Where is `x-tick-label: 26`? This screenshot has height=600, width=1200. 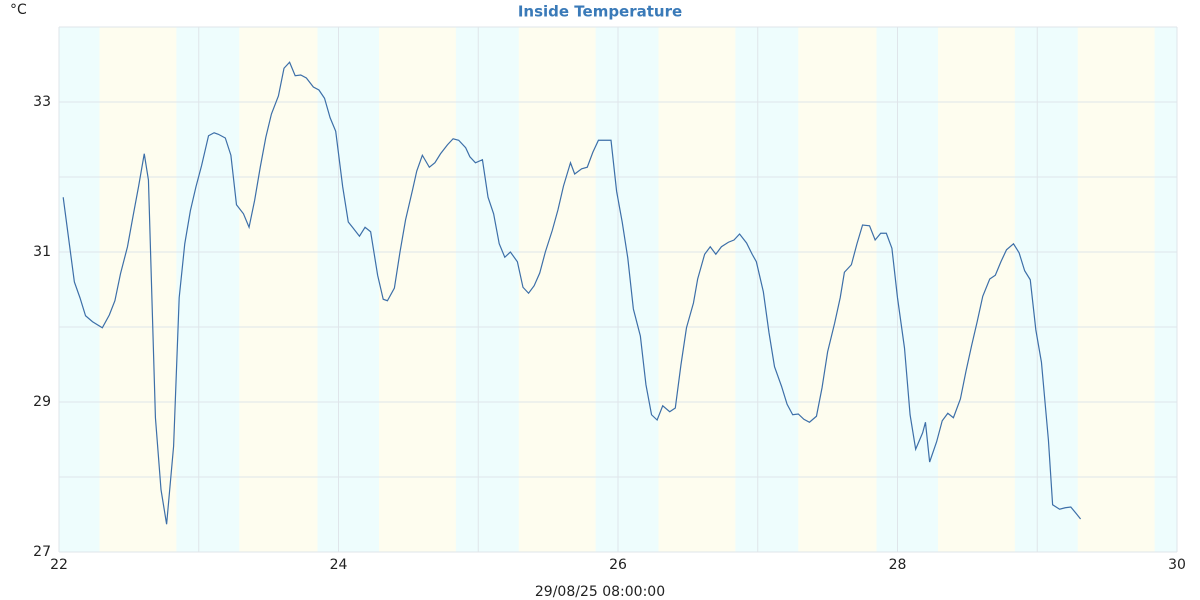
x-tick-label: 26 is located at coordinates (618, 565).